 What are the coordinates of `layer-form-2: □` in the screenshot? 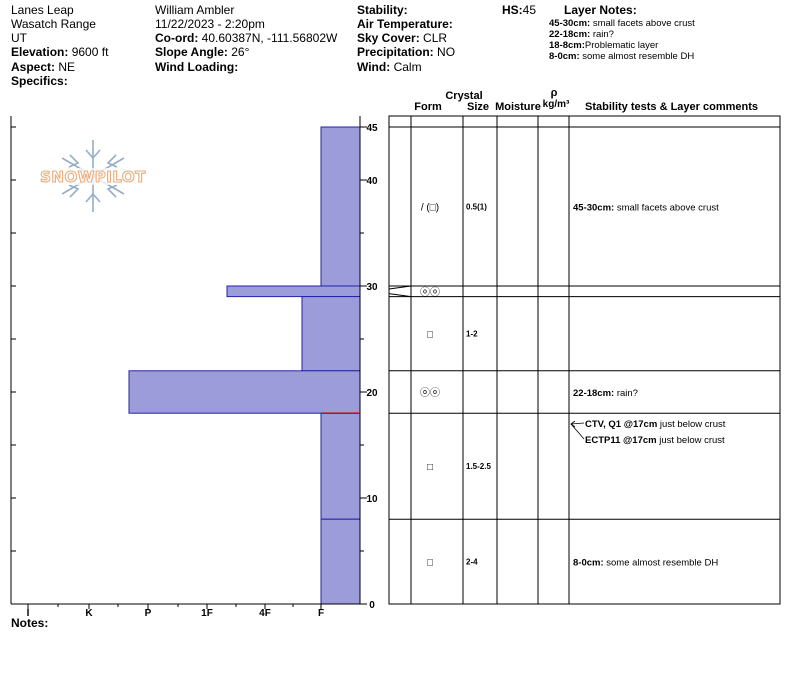 It's located at (430, 335).